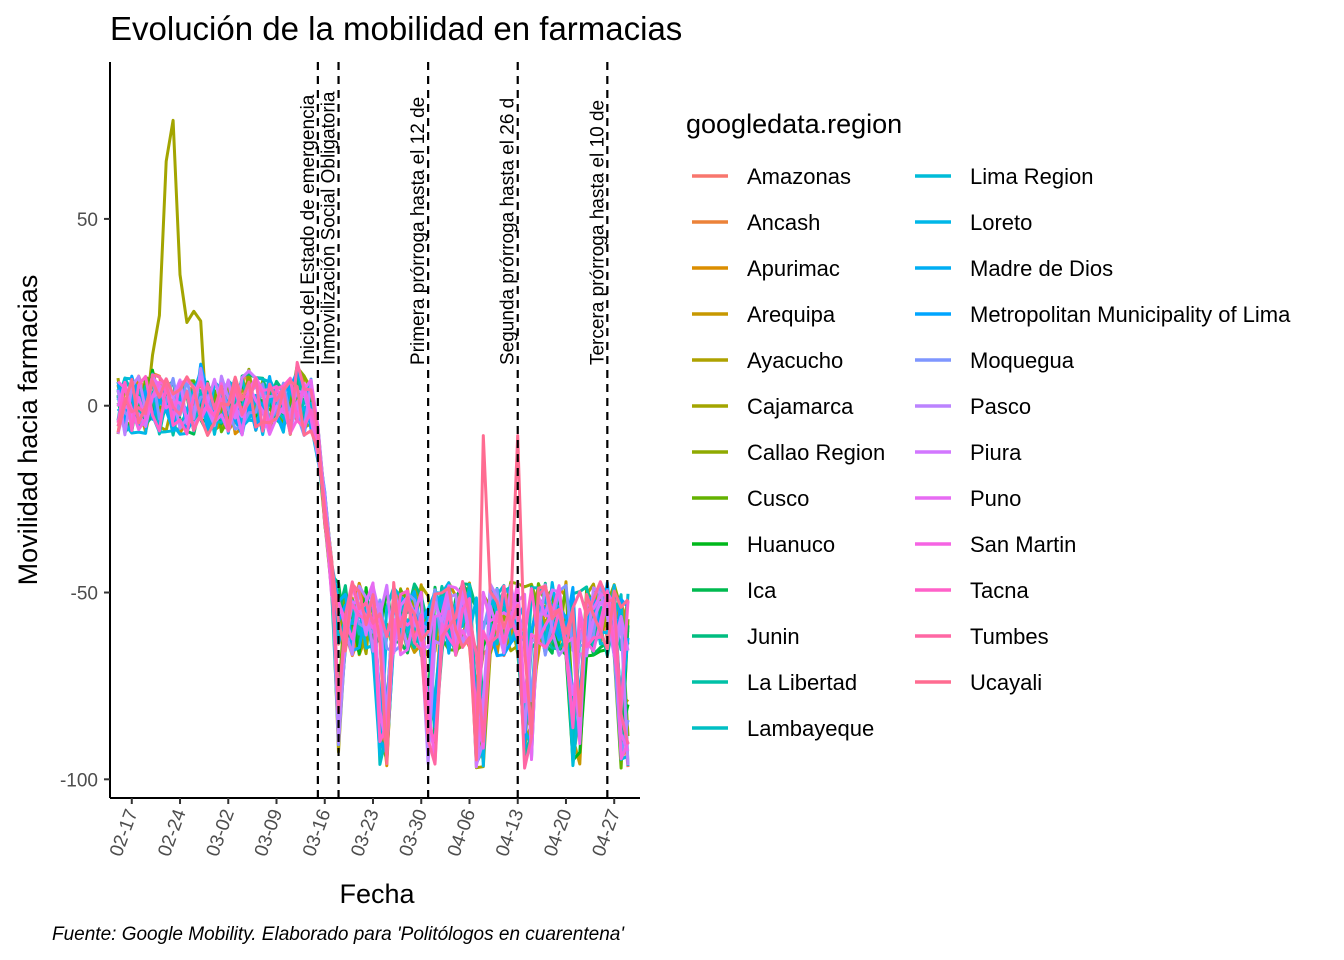  Describe the element at coordinates (124, 833) in the screenshot. I see `x-tick-label: 02-17` at that location.